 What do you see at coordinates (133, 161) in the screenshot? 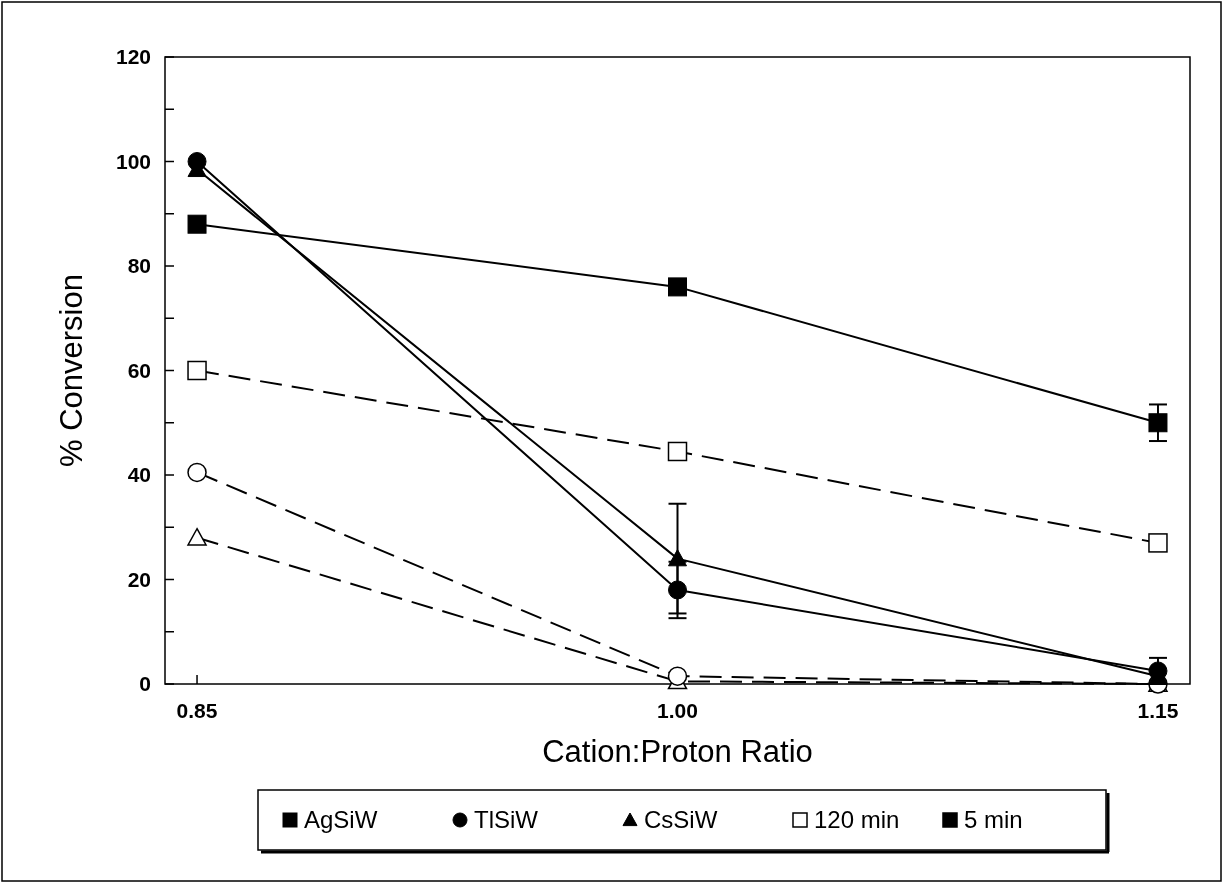
I see `y-tick-label: 100` at bounding box center [133, 161].